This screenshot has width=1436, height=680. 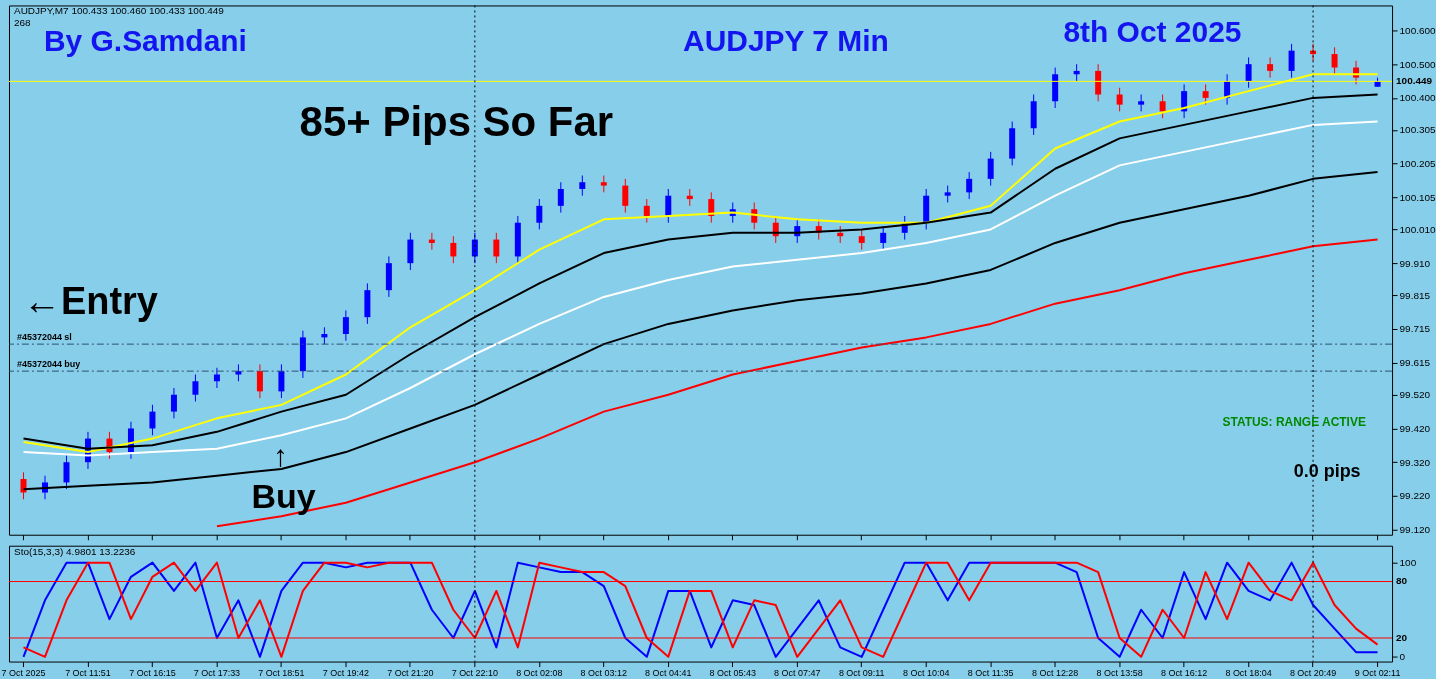 What do you see at coordinates (1119, 673) in the screenshot?
I see `x-tick-label: 8 Oct 13:58` at bounding box center [1119, 673].